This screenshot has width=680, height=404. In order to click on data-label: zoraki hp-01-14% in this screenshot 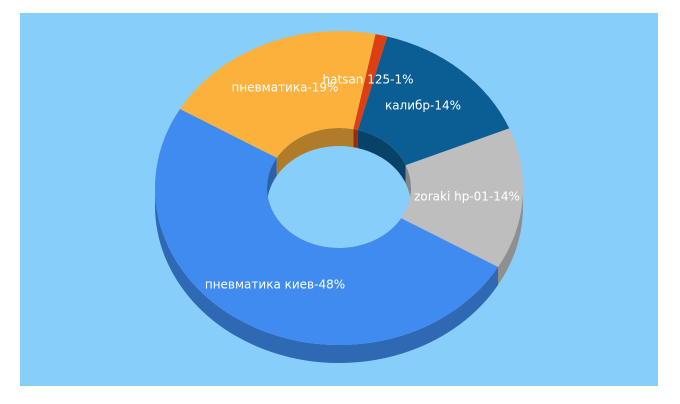, I will do `click(467, 197)`.